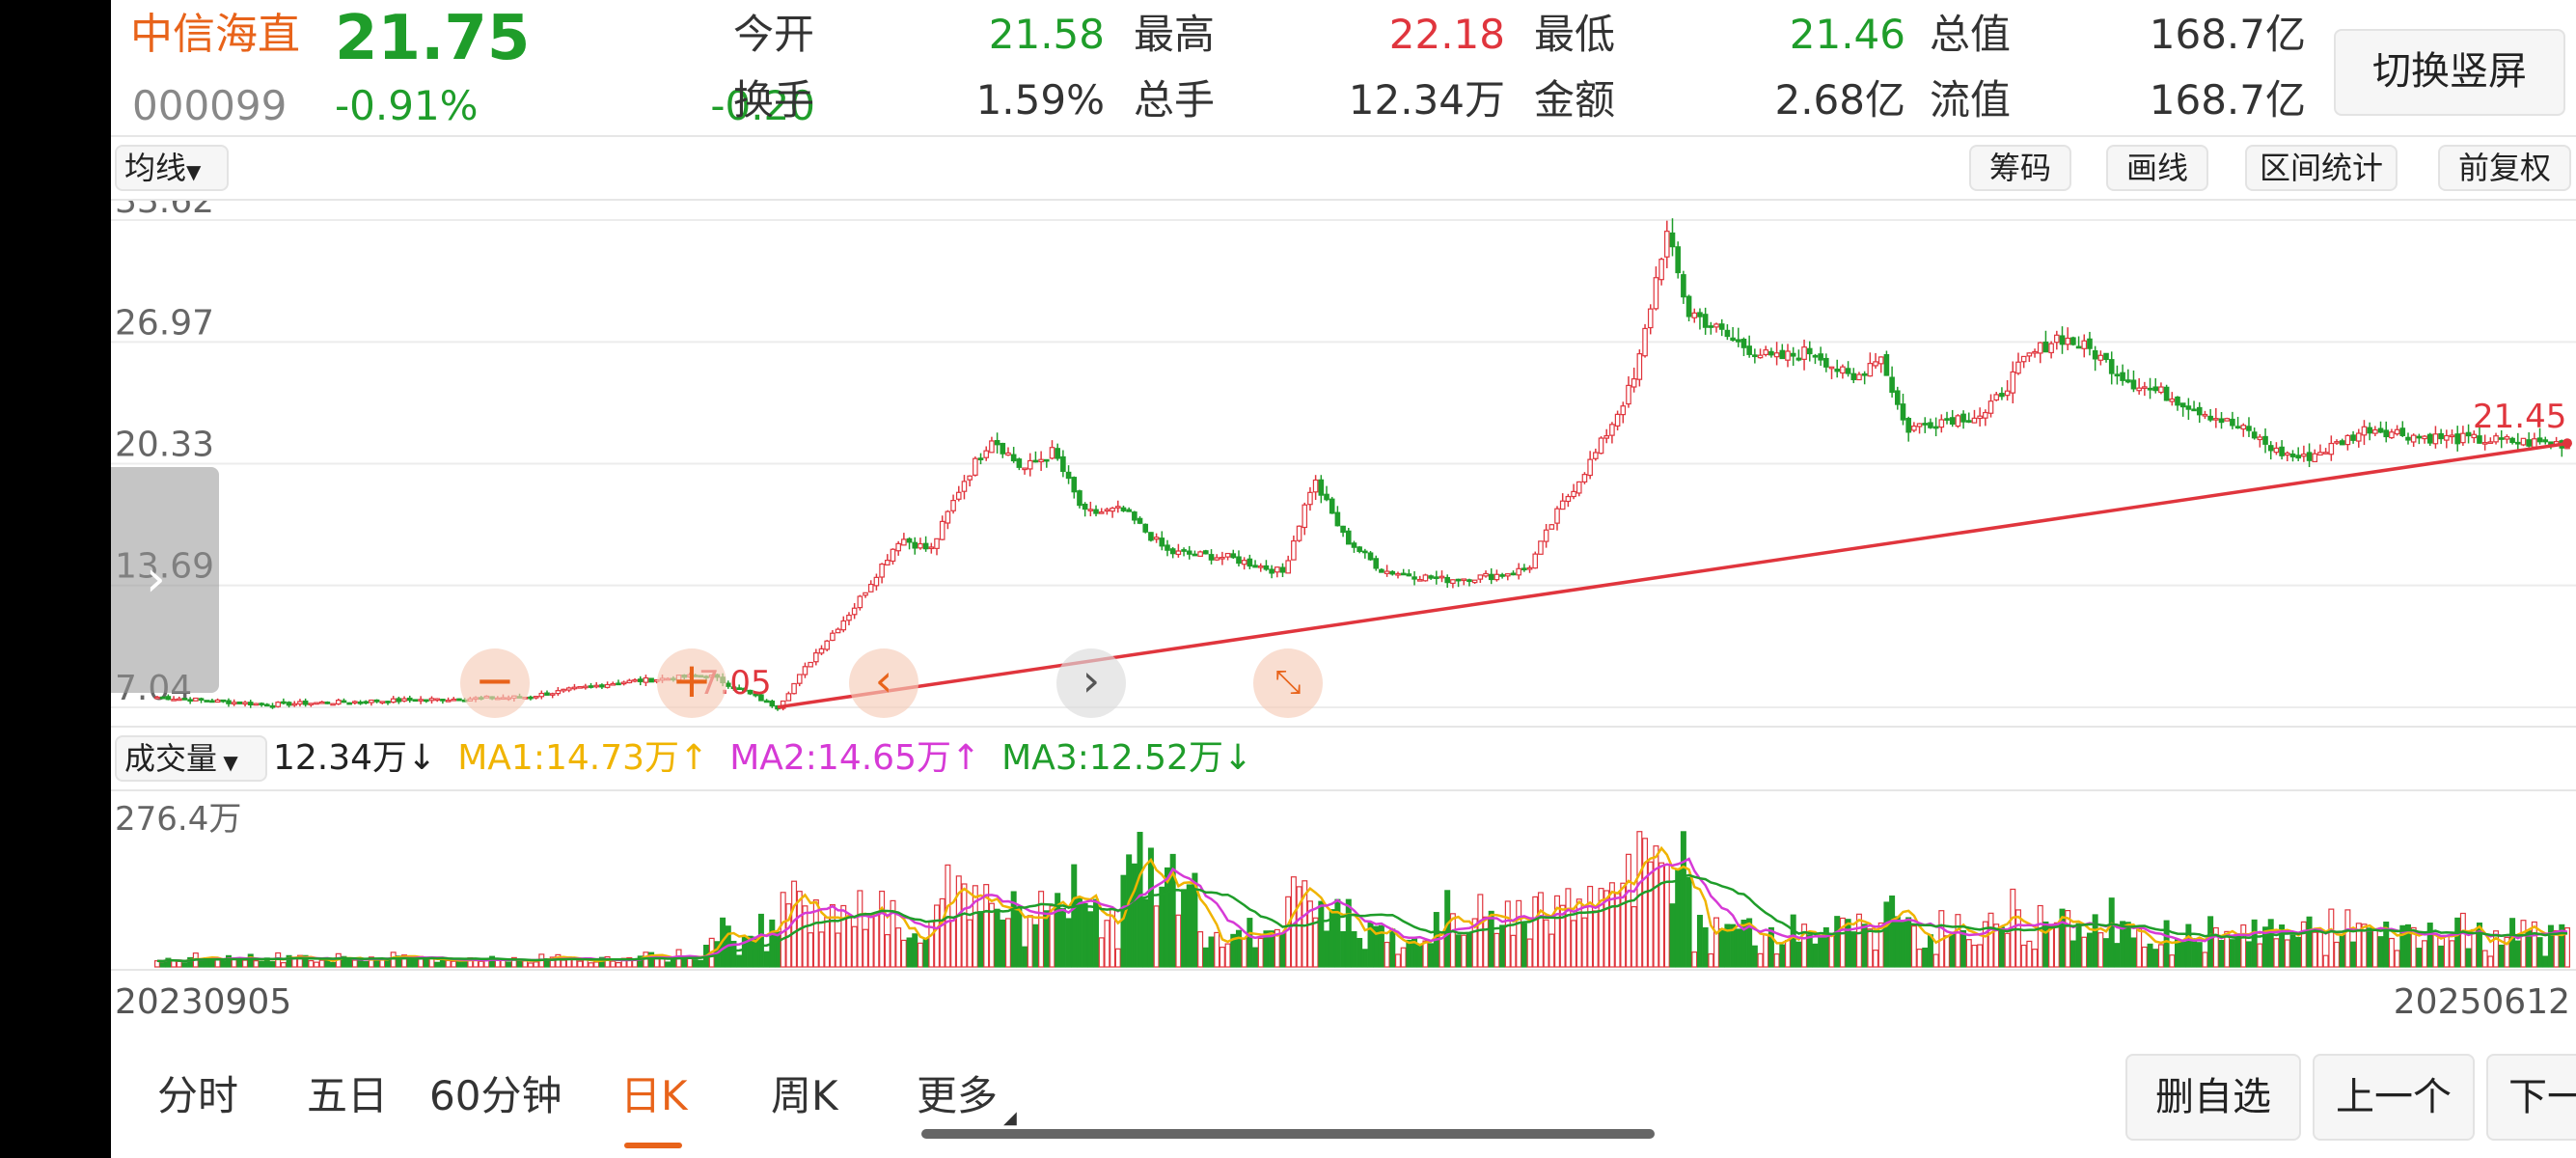  Describe the element at coordinates (2020, 168) in the screenshot. I see `chips-button: 筹码` at that location.